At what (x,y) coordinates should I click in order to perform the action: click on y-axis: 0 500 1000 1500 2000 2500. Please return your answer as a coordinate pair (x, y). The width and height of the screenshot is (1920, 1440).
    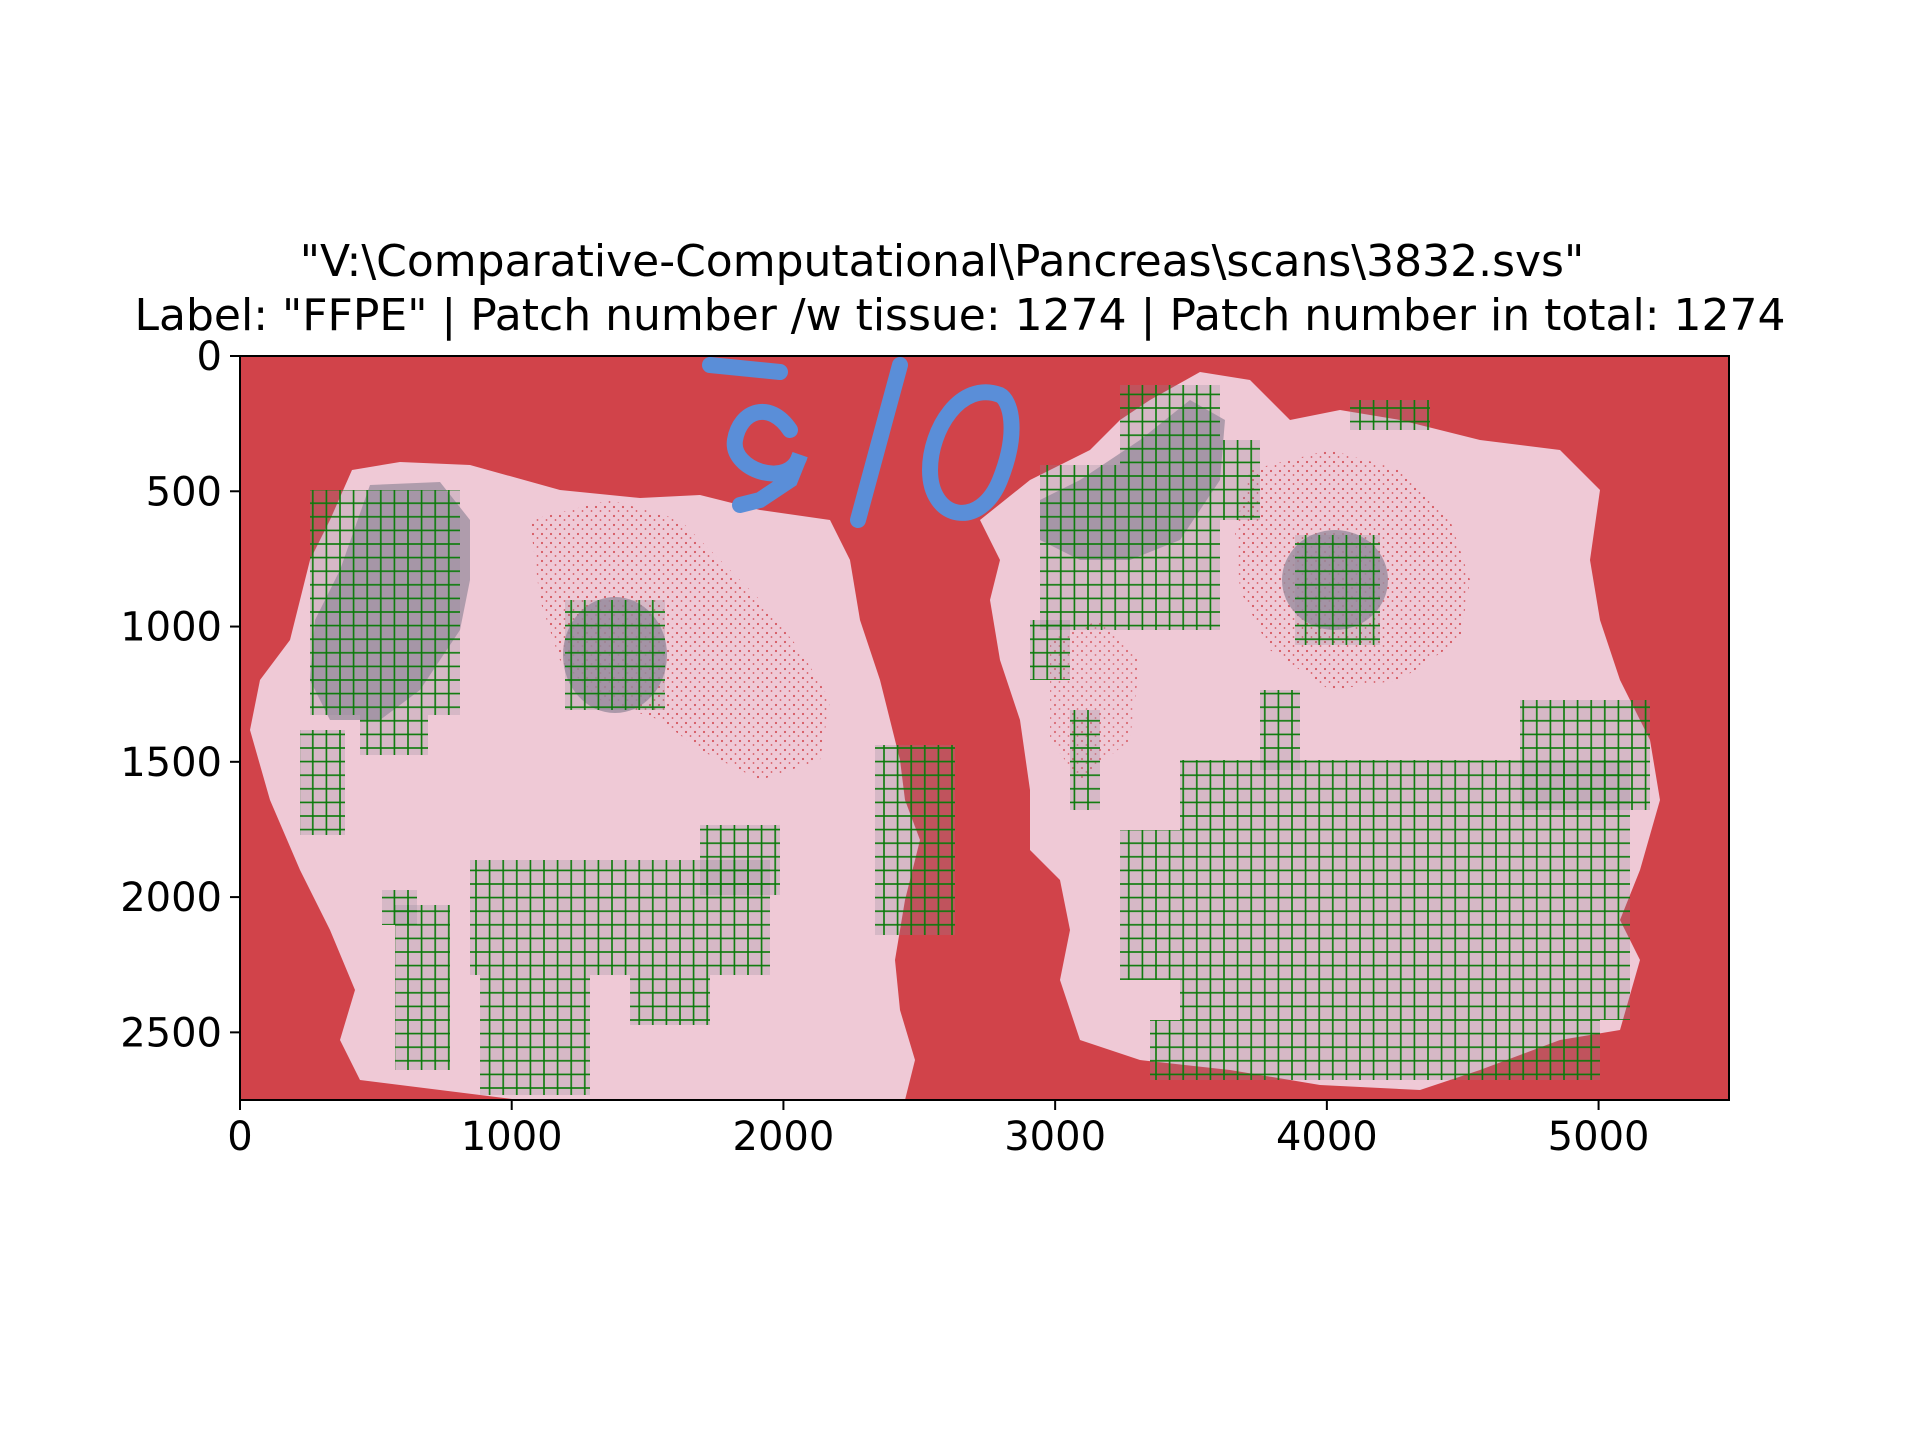
    Looking at the image, I should click on (180, 695).